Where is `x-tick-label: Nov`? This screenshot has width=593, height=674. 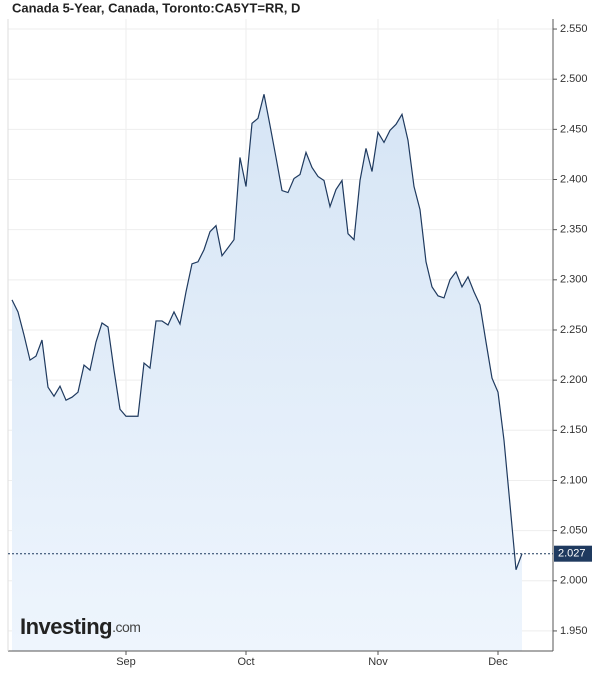
x-tick-label: Nov is located at coordinates (378, 662).